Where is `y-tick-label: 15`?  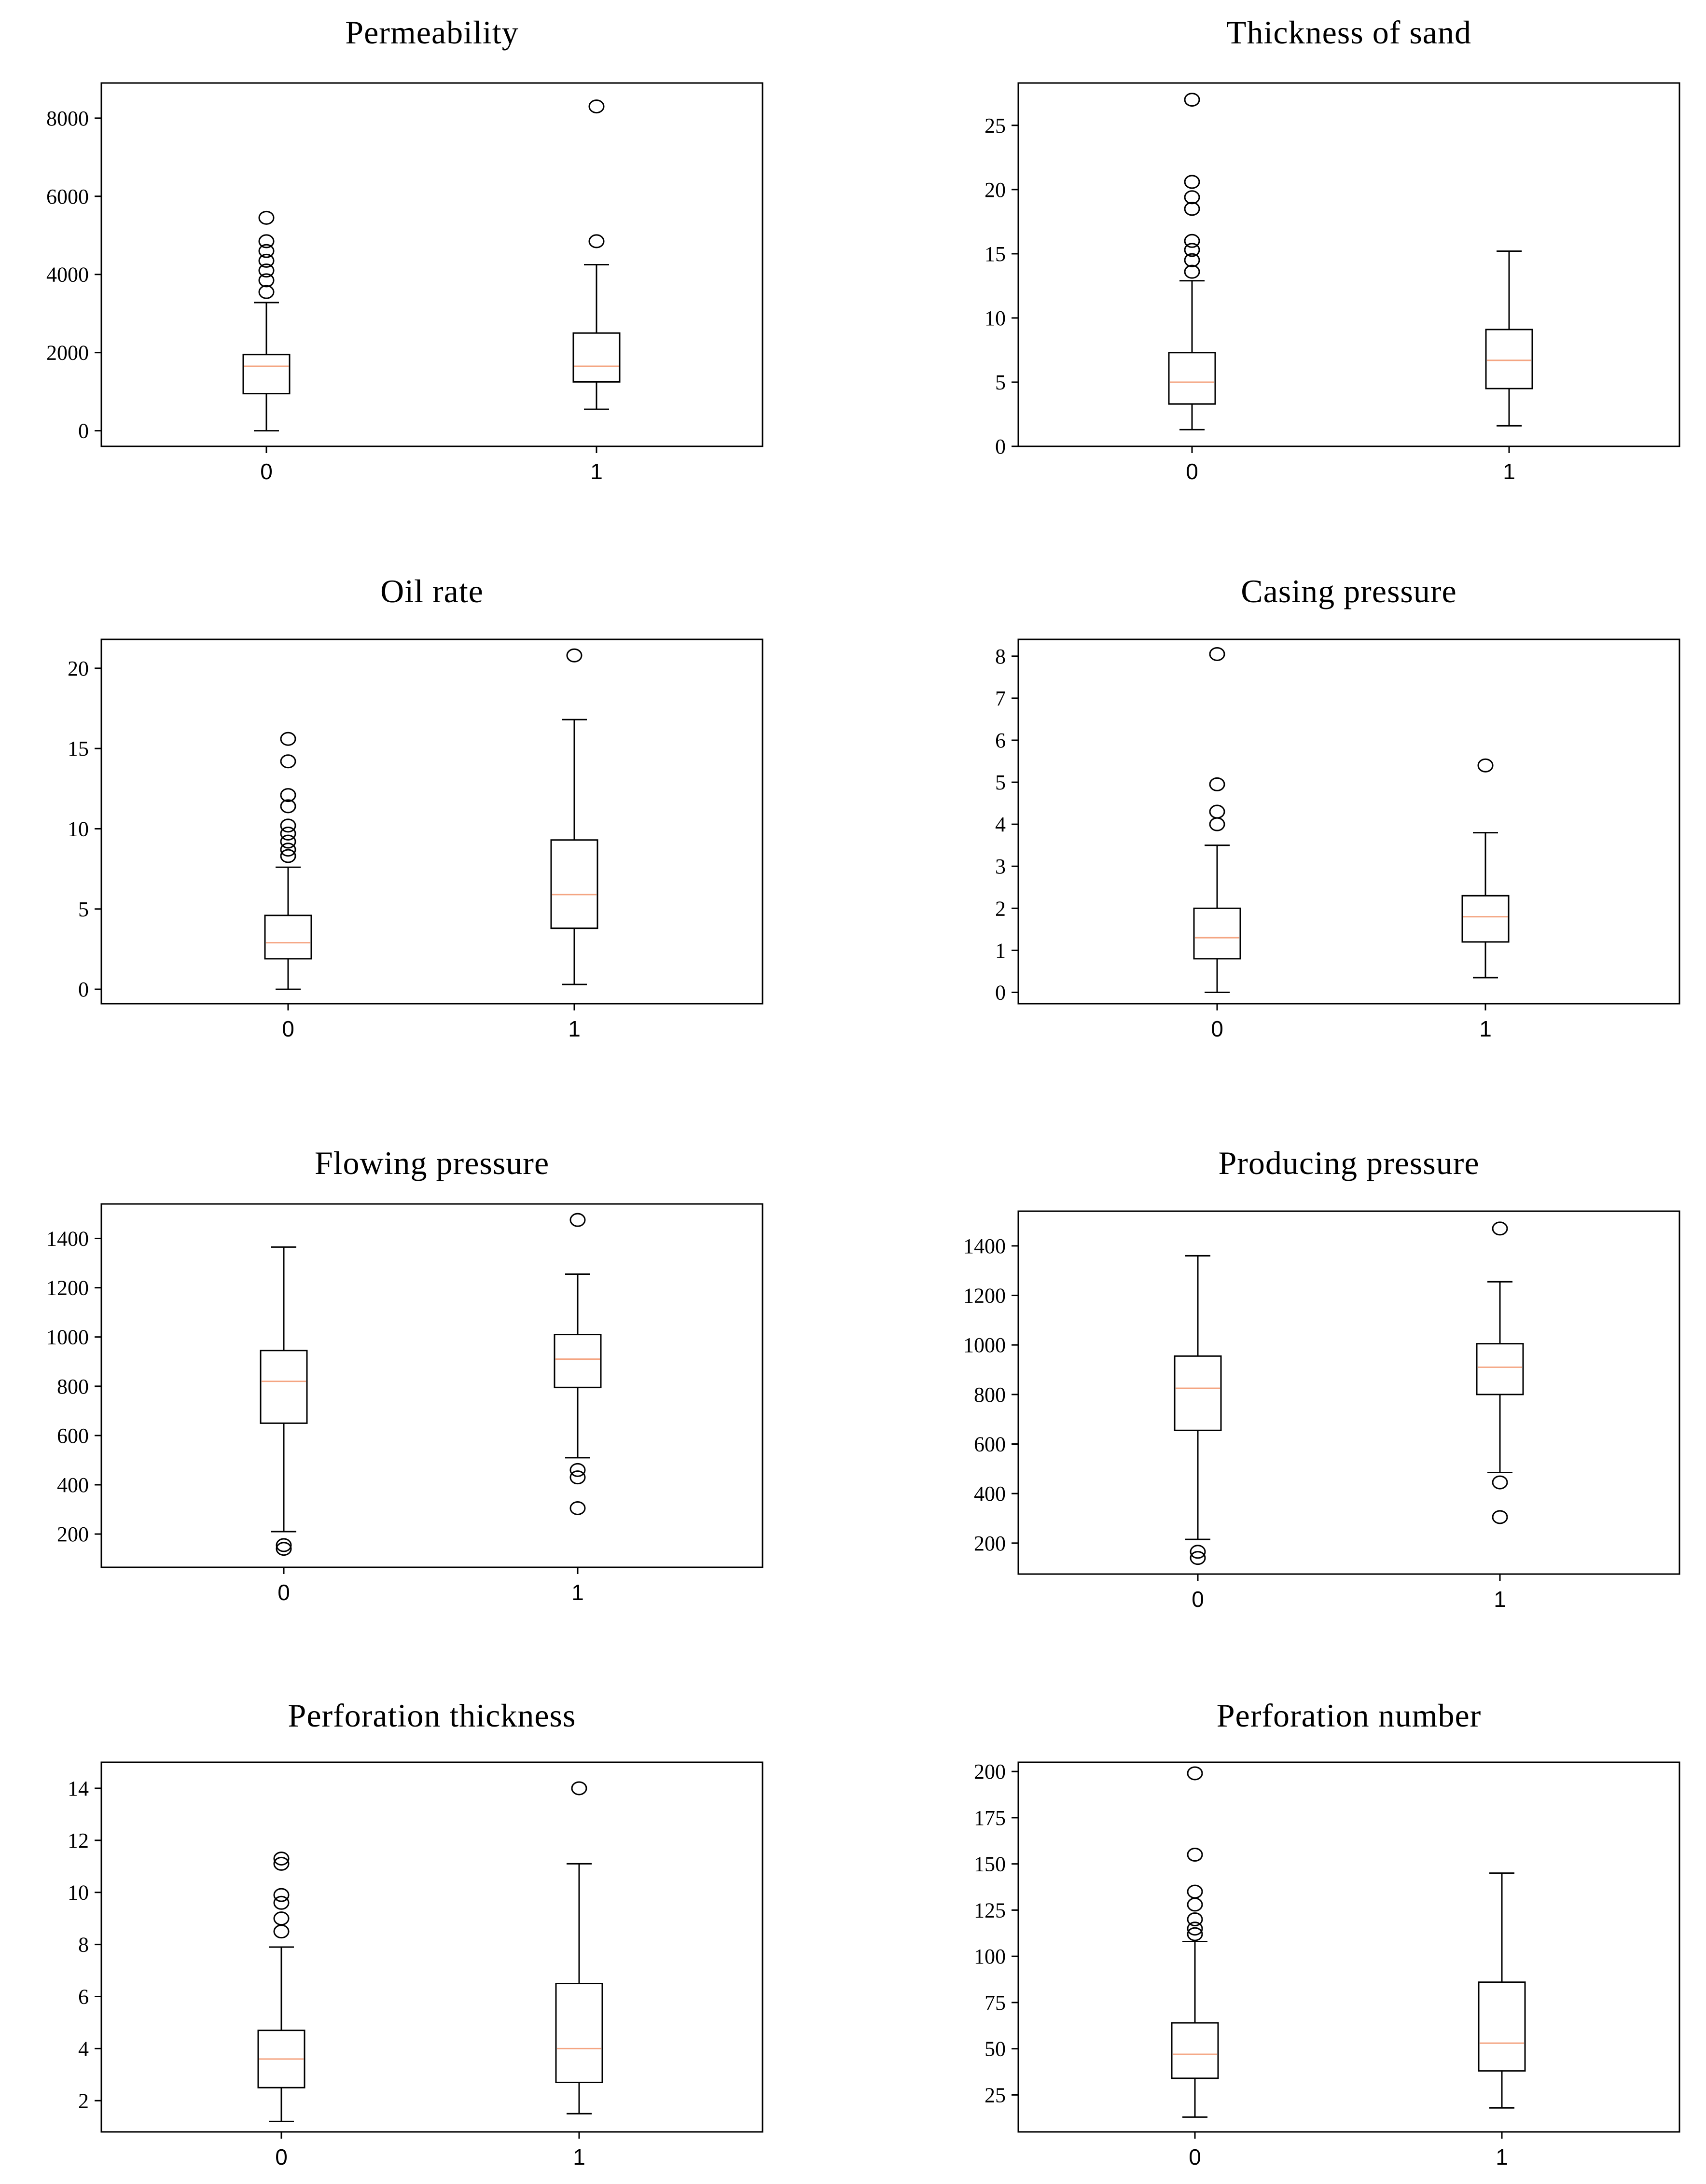 y-tick-label: 15 is located at coordinates (995, 254).